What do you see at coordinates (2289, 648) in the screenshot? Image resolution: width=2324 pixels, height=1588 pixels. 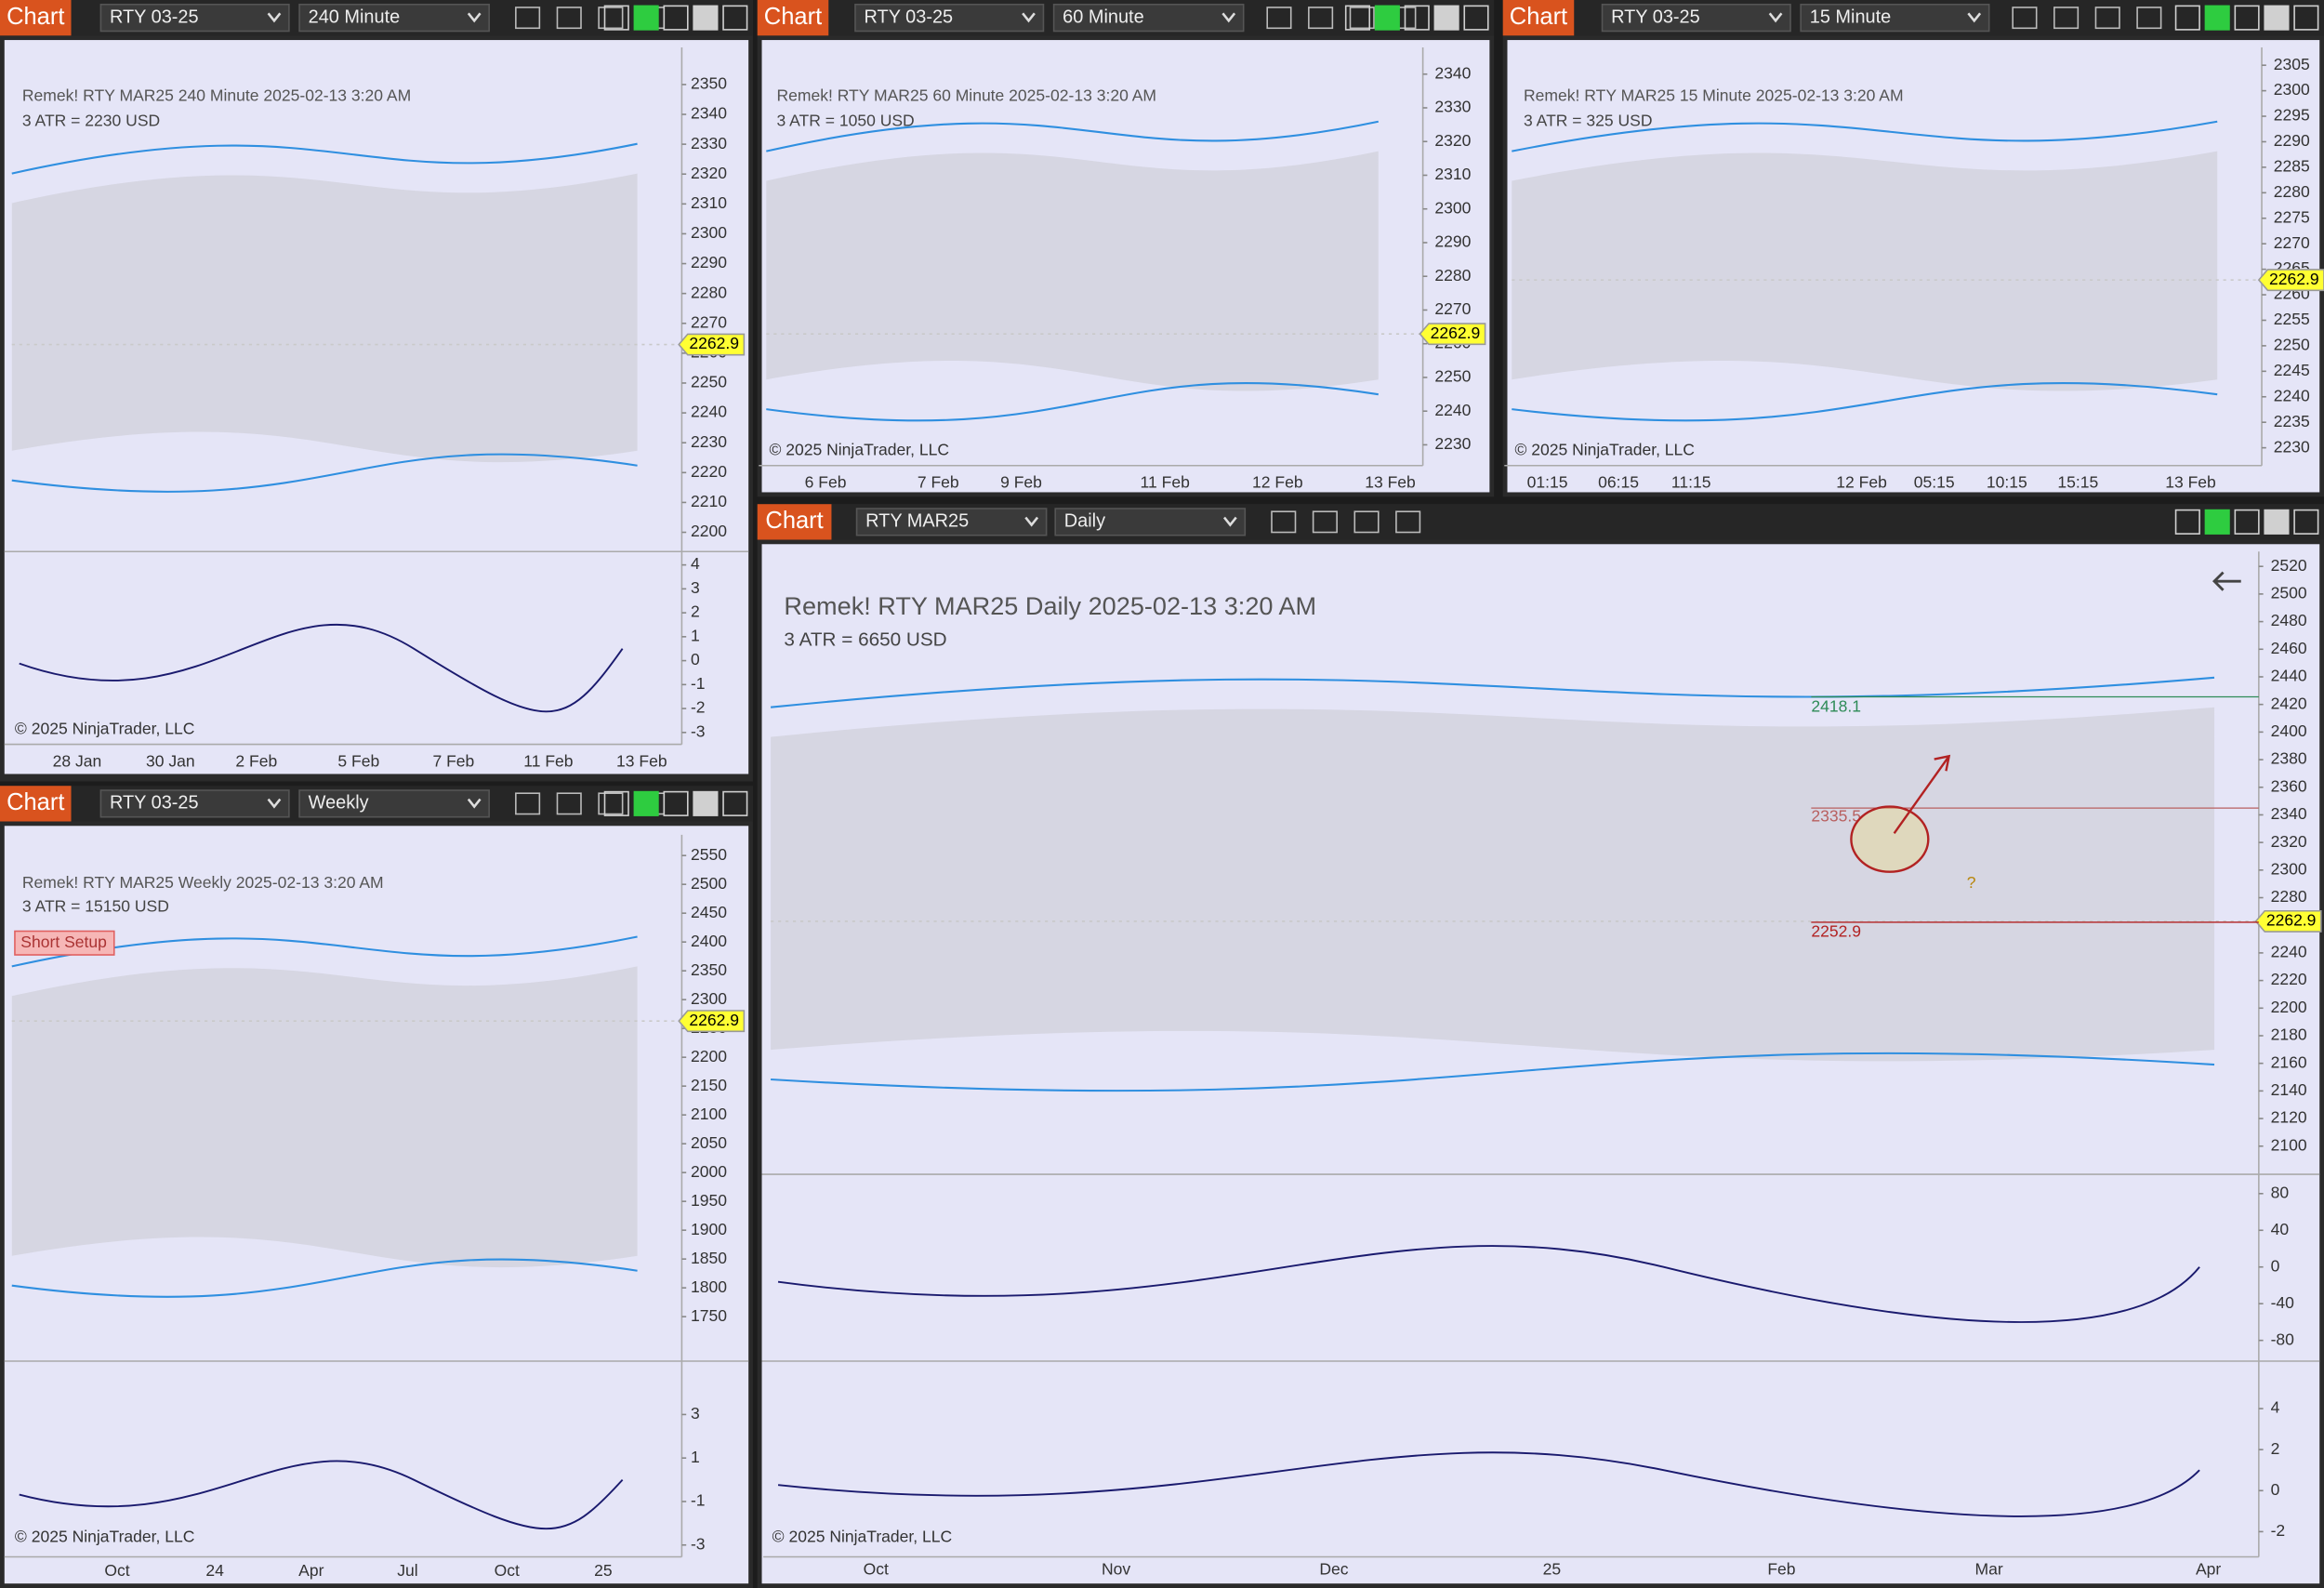 I see `price-tick-label: 2460` at bounding box center [2289, 648].